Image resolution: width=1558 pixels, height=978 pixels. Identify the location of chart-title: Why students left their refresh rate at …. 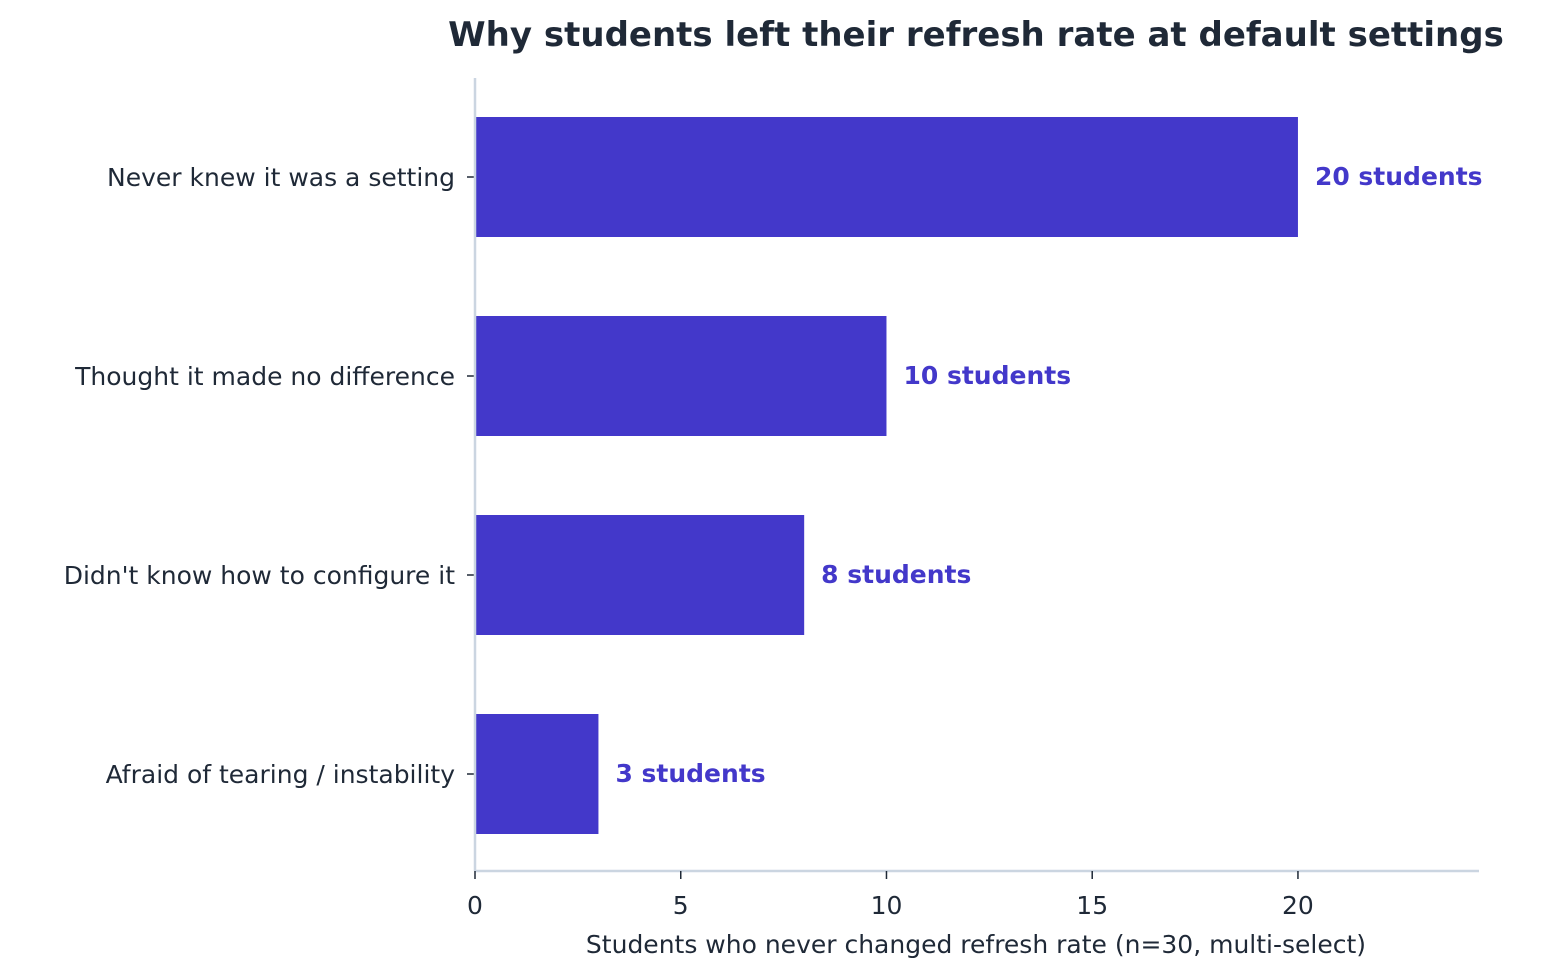
(976, 35).